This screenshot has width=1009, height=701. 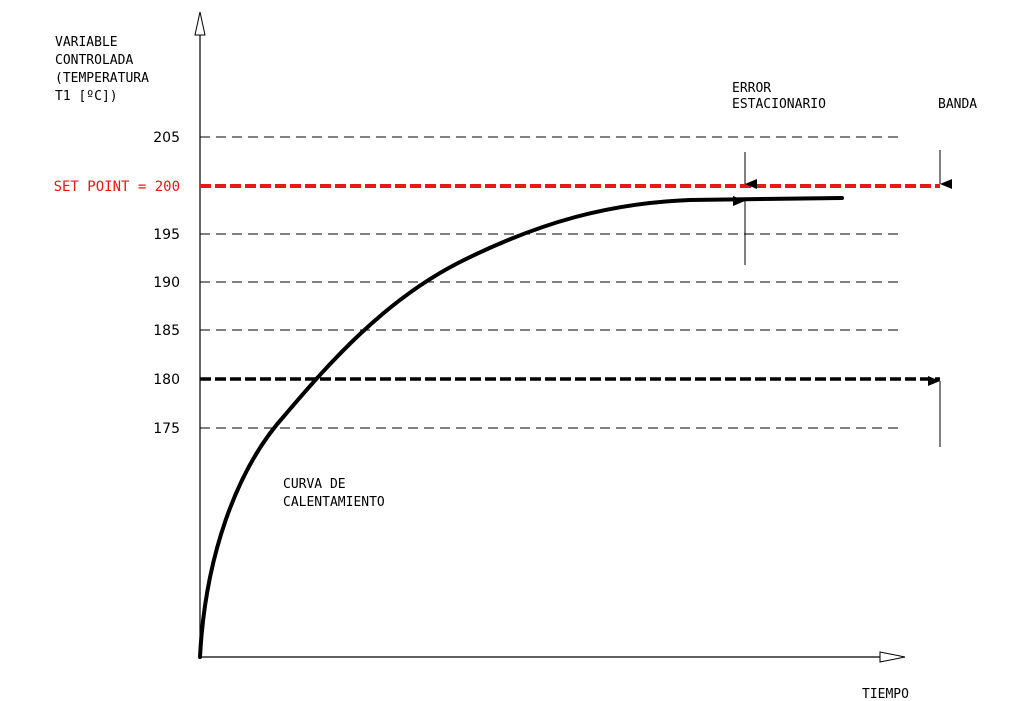 I want to click on band-label: BANDA, so click(x=957, y=104).